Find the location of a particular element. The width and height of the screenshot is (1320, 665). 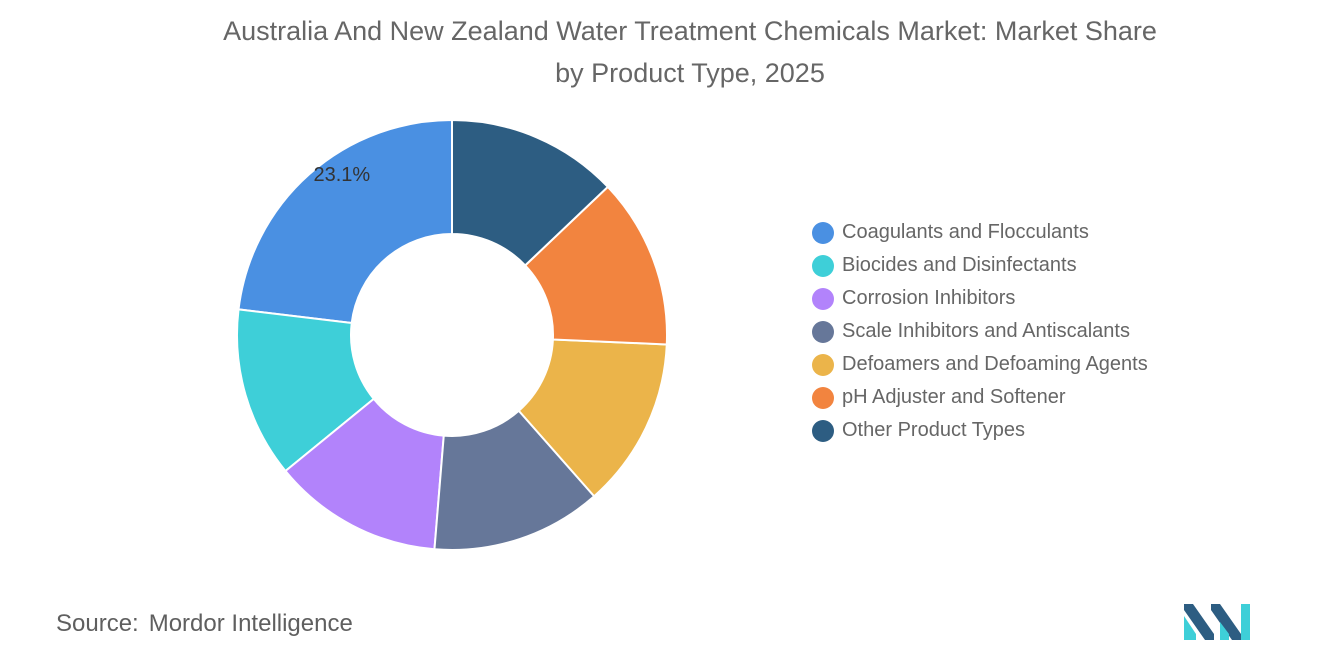

legend-item: Biocides and Disinfectants is located at coordinates (980, 265).